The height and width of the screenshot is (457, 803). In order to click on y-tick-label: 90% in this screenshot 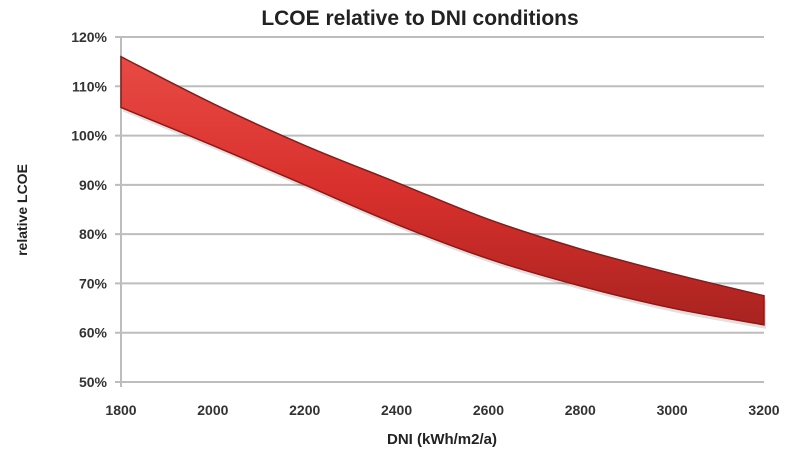, I will do `click(93, 185)`.